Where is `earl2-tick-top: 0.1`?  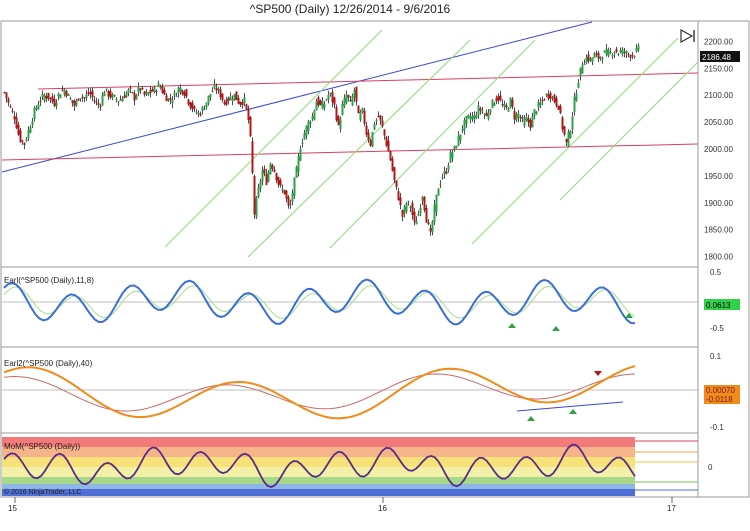 earl2-tick-top: 0.1 is located at coordinates (716, 356).